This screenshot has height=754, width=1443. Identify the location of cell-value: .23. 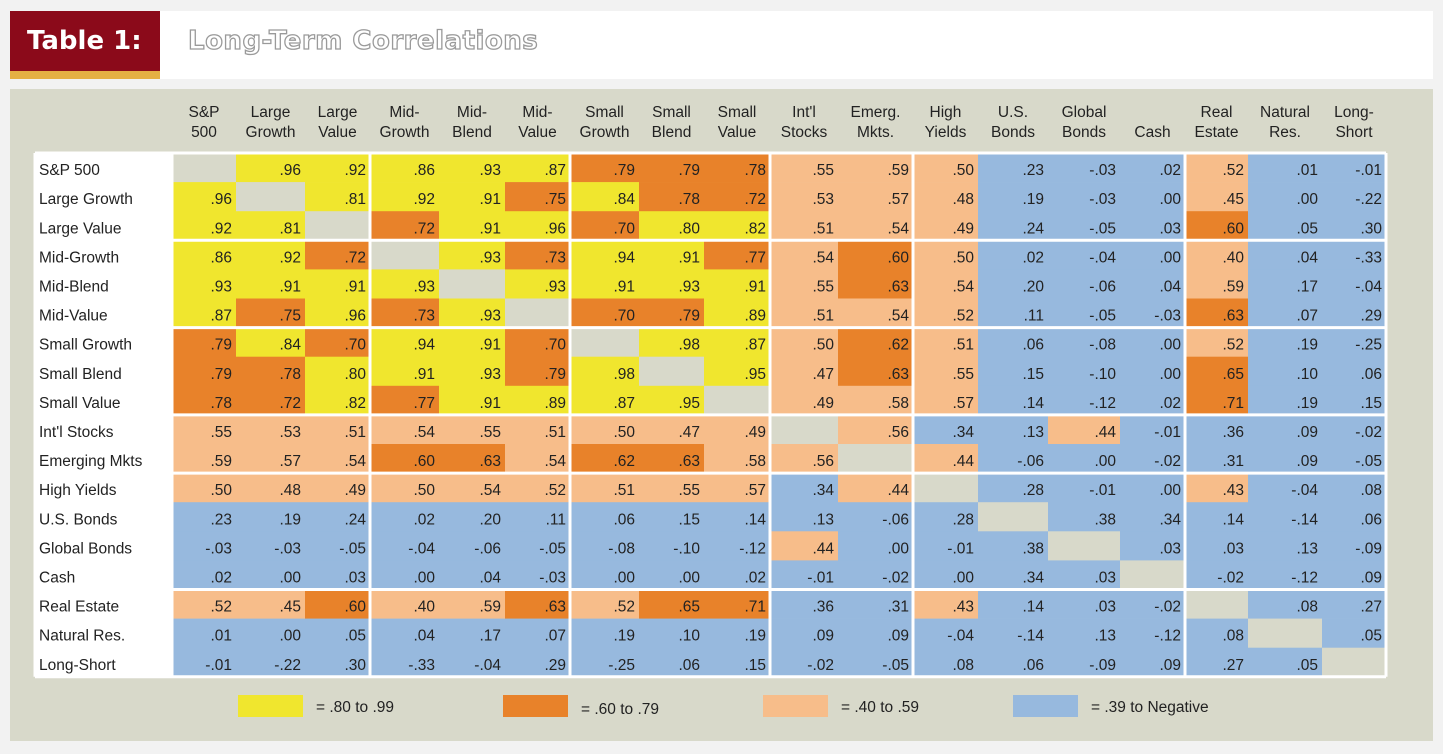
(1033, 170).